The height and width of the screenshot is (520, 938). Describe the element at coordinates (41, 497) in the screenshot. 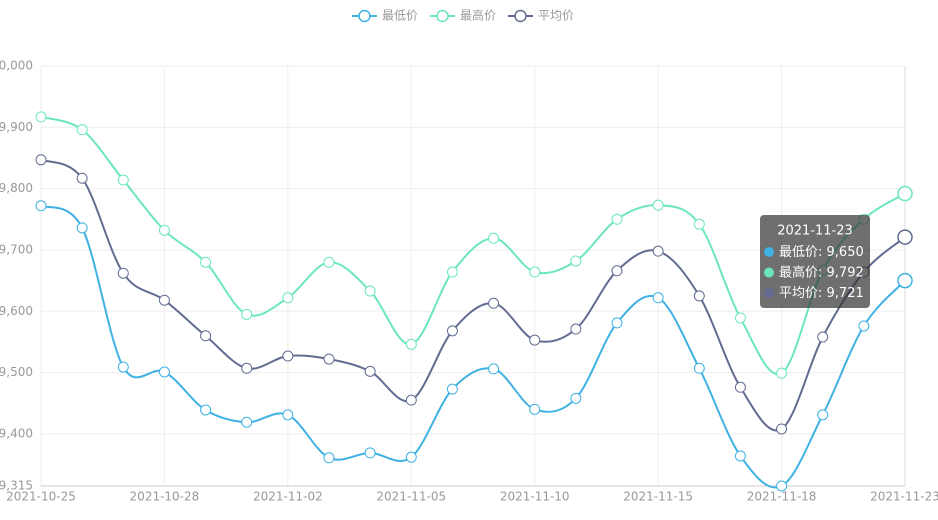

I see `x-tick-label: 2021-10-25` at that location.